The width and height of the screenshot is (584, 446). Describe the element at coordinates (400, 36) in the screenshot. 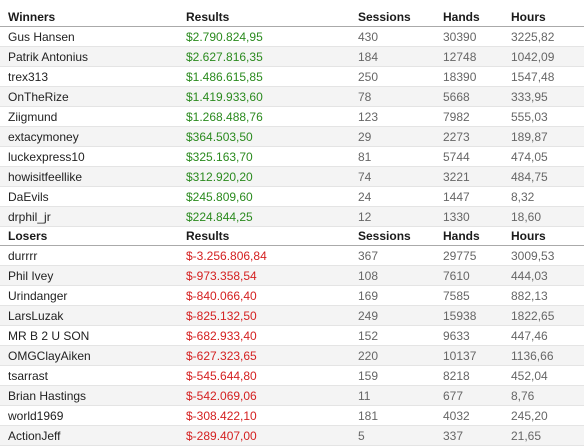

I see `sessions-cell: 430` at that location.